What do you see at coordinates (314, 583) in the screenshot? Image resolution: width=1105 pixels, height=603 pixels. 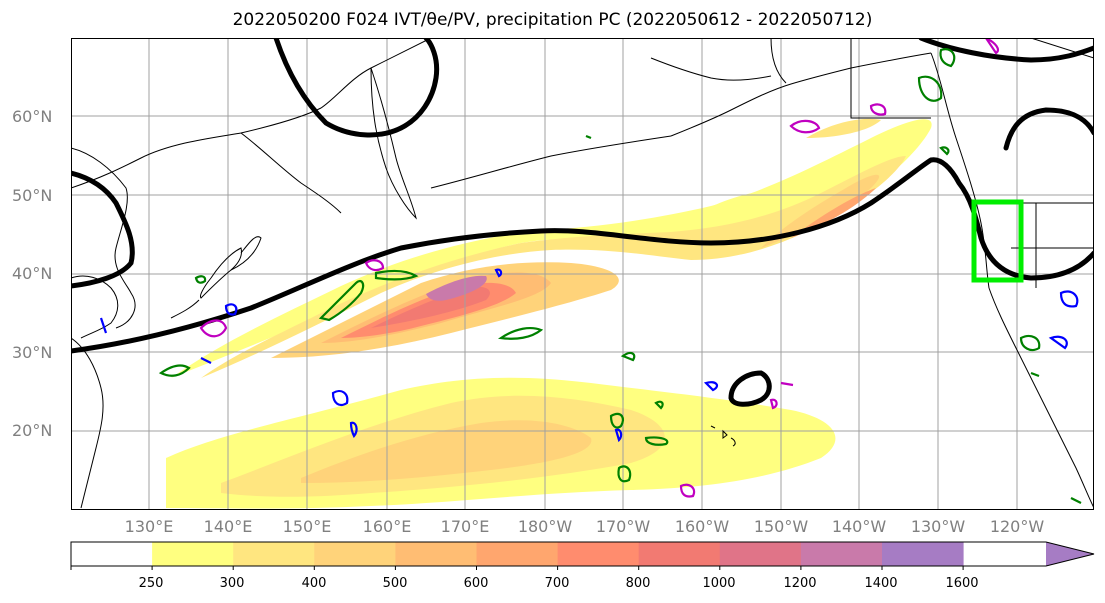 I see `colorbar-tick: 400` at bounding box center [314, 583].